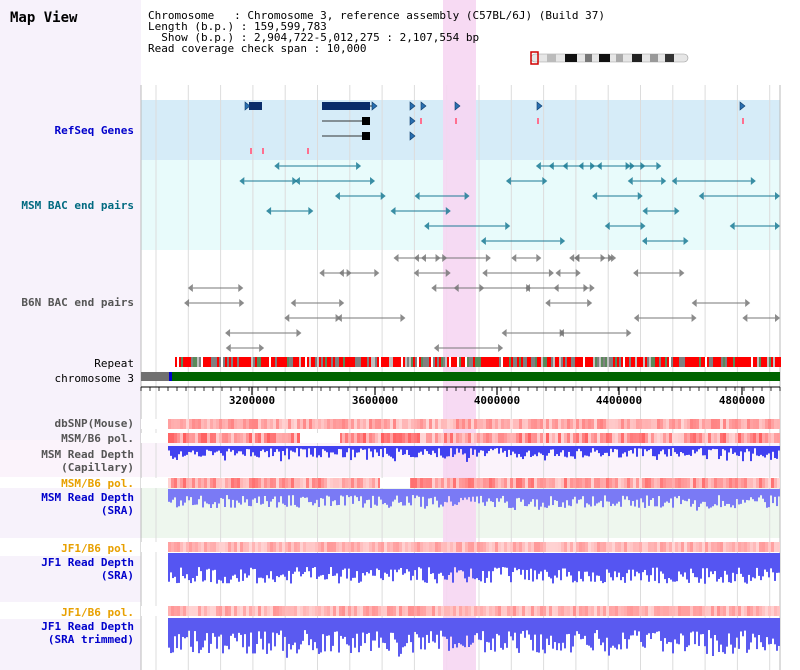 The height and width of the screenshot is (670, 800). Describe the element at coordinates (97, 612) in the screenshot. I see `jf1-pol2-label: JF1/B6 pol.` at that location.